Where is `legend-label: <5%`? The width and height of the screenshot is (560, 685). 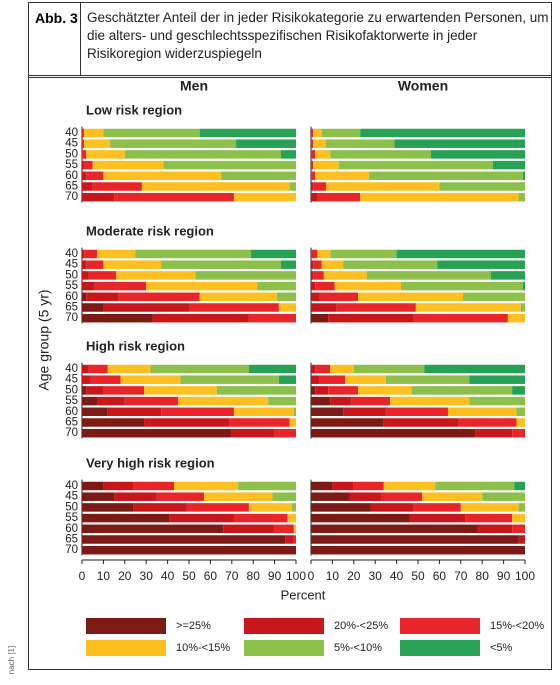 legend-label: <5% is located at coordinates (501, 648).